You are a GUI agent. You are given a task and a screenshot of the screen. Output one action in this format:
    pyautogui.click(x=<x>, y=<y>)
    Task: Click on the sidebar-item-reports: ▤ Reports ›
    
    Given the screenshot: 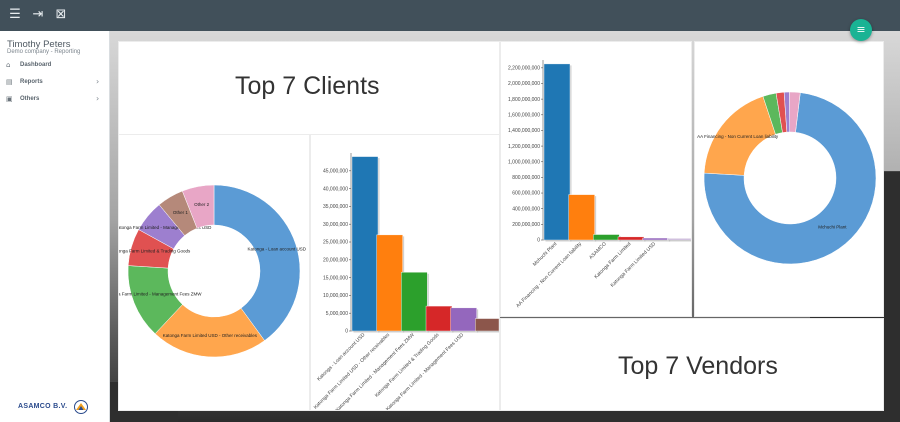 What is the action you would take?
    pyautogui.click(x=54, y=84)
    